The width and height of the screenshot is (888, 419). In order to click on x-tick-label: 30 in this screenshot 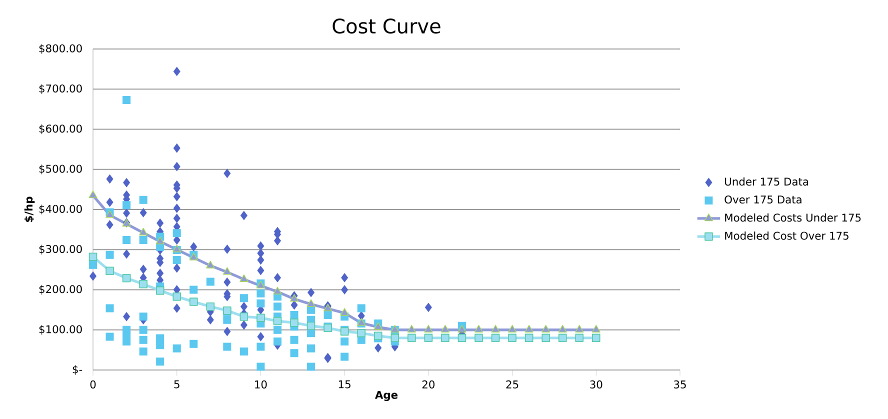, I will do `click(596, 384)`.